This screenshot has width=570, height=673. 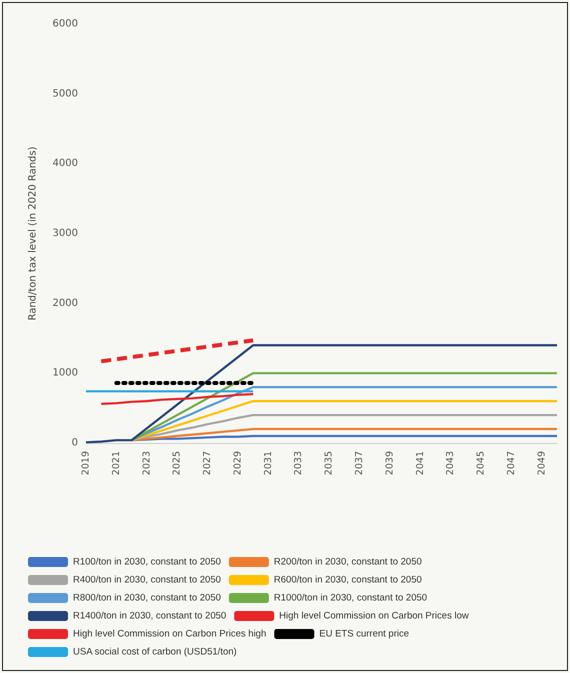 What do you see at coordinates (268, 463) in the screenshot?
I see `x-tick-label: 2031` at bounding box center [268, 463].